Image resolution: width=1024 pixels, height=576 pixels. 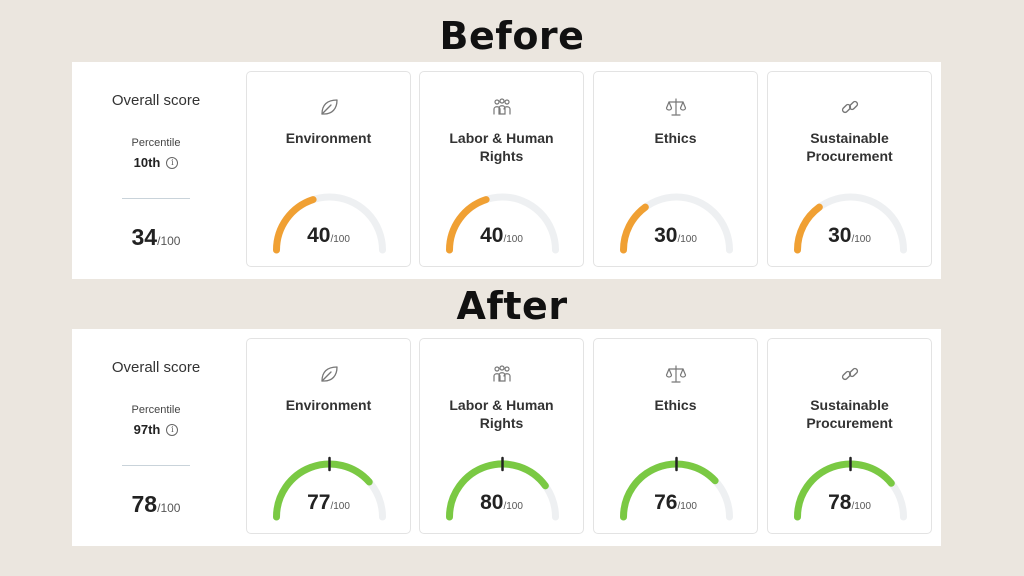 What do you see at coordinates (512, 36) in the screenshot?
I see `before-heading: Before` at bounding box center [512, 36].